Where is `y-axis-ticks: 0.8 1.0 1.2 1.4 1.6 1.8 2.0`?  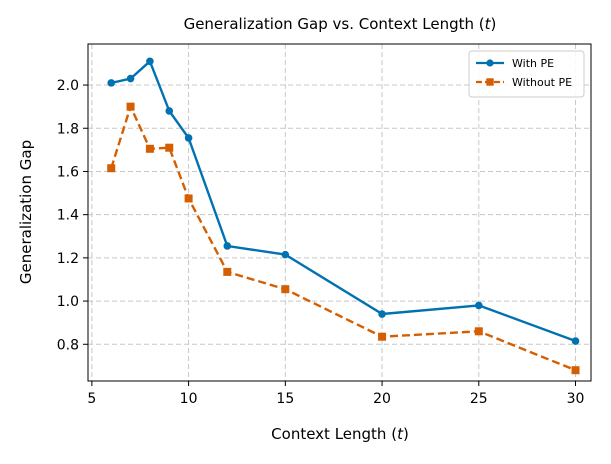
y-axis-ticks: 0.8 1.0 1.2 1.4 1.6 1.8 2.0 is located at coordinates (72, 215).